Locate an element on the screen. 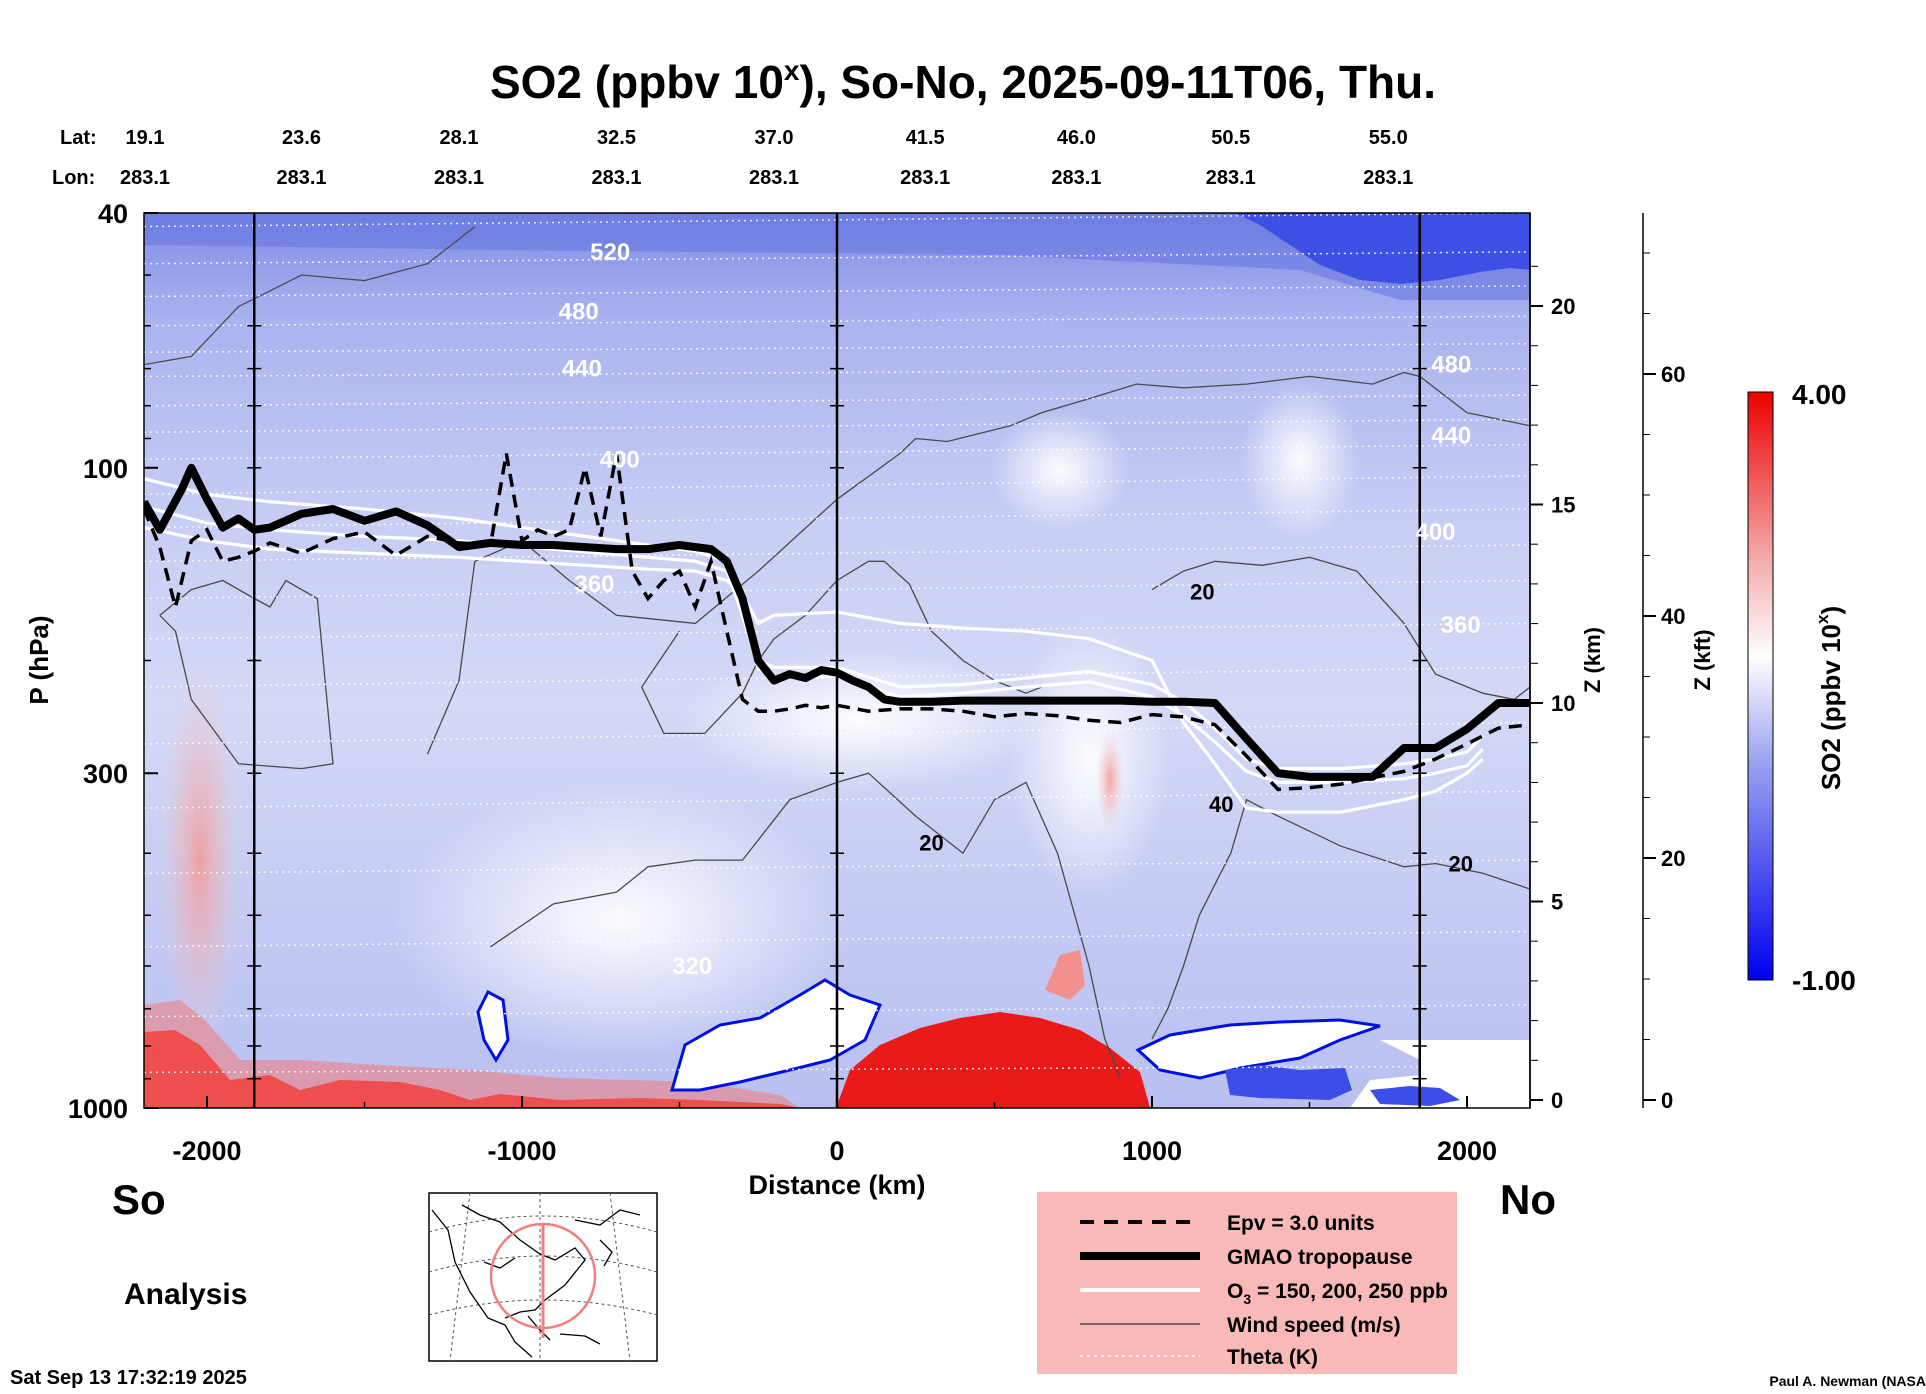 The width and height of the screenshot is (1926, 1394). lat-value: 50.5 is located at coordinates (1230, 138).